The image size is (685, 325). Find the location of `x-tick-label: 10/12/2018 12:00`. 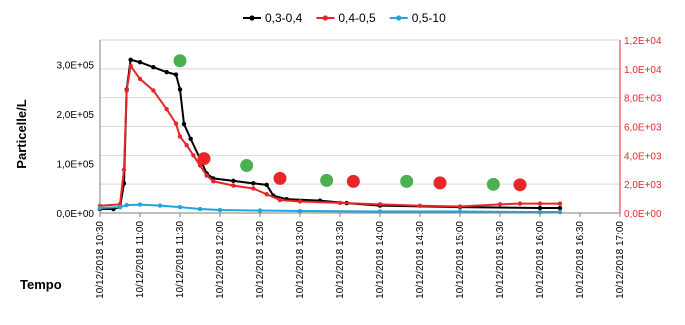

x-tick-label: 10/12/2018 12:00 is located at coordinates (220, 260).